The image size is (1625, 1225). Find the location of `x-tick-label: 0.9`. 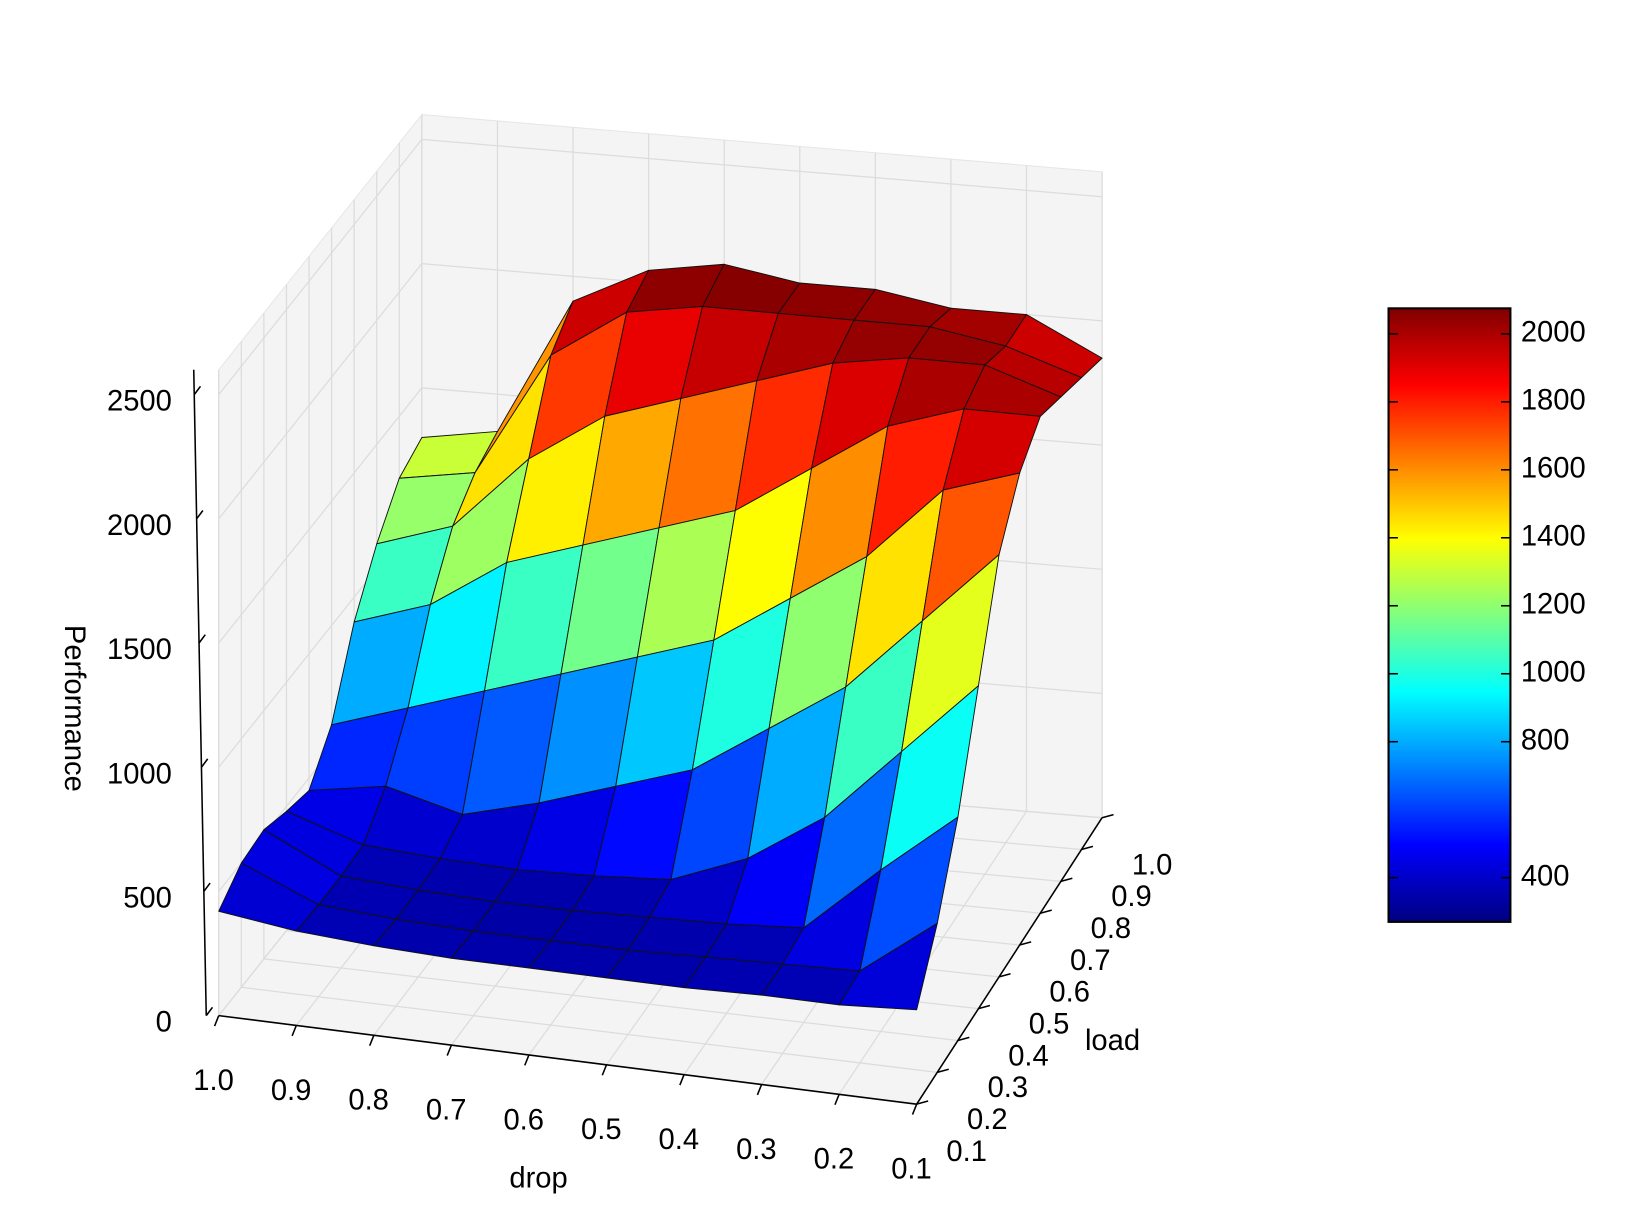

x-tick-label: 0.9 is located at coordinates (291, 1091).